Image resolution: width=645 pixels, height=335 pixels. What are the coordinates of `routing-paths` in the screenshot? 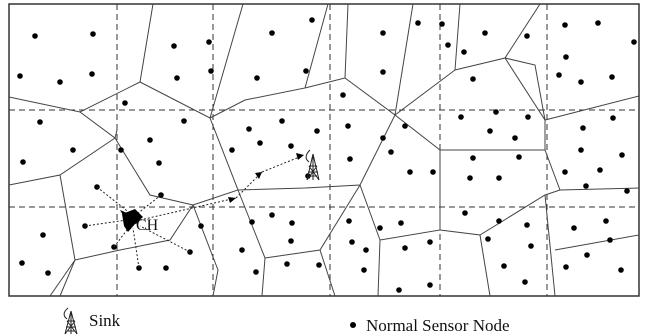 It's located at (193, 212).